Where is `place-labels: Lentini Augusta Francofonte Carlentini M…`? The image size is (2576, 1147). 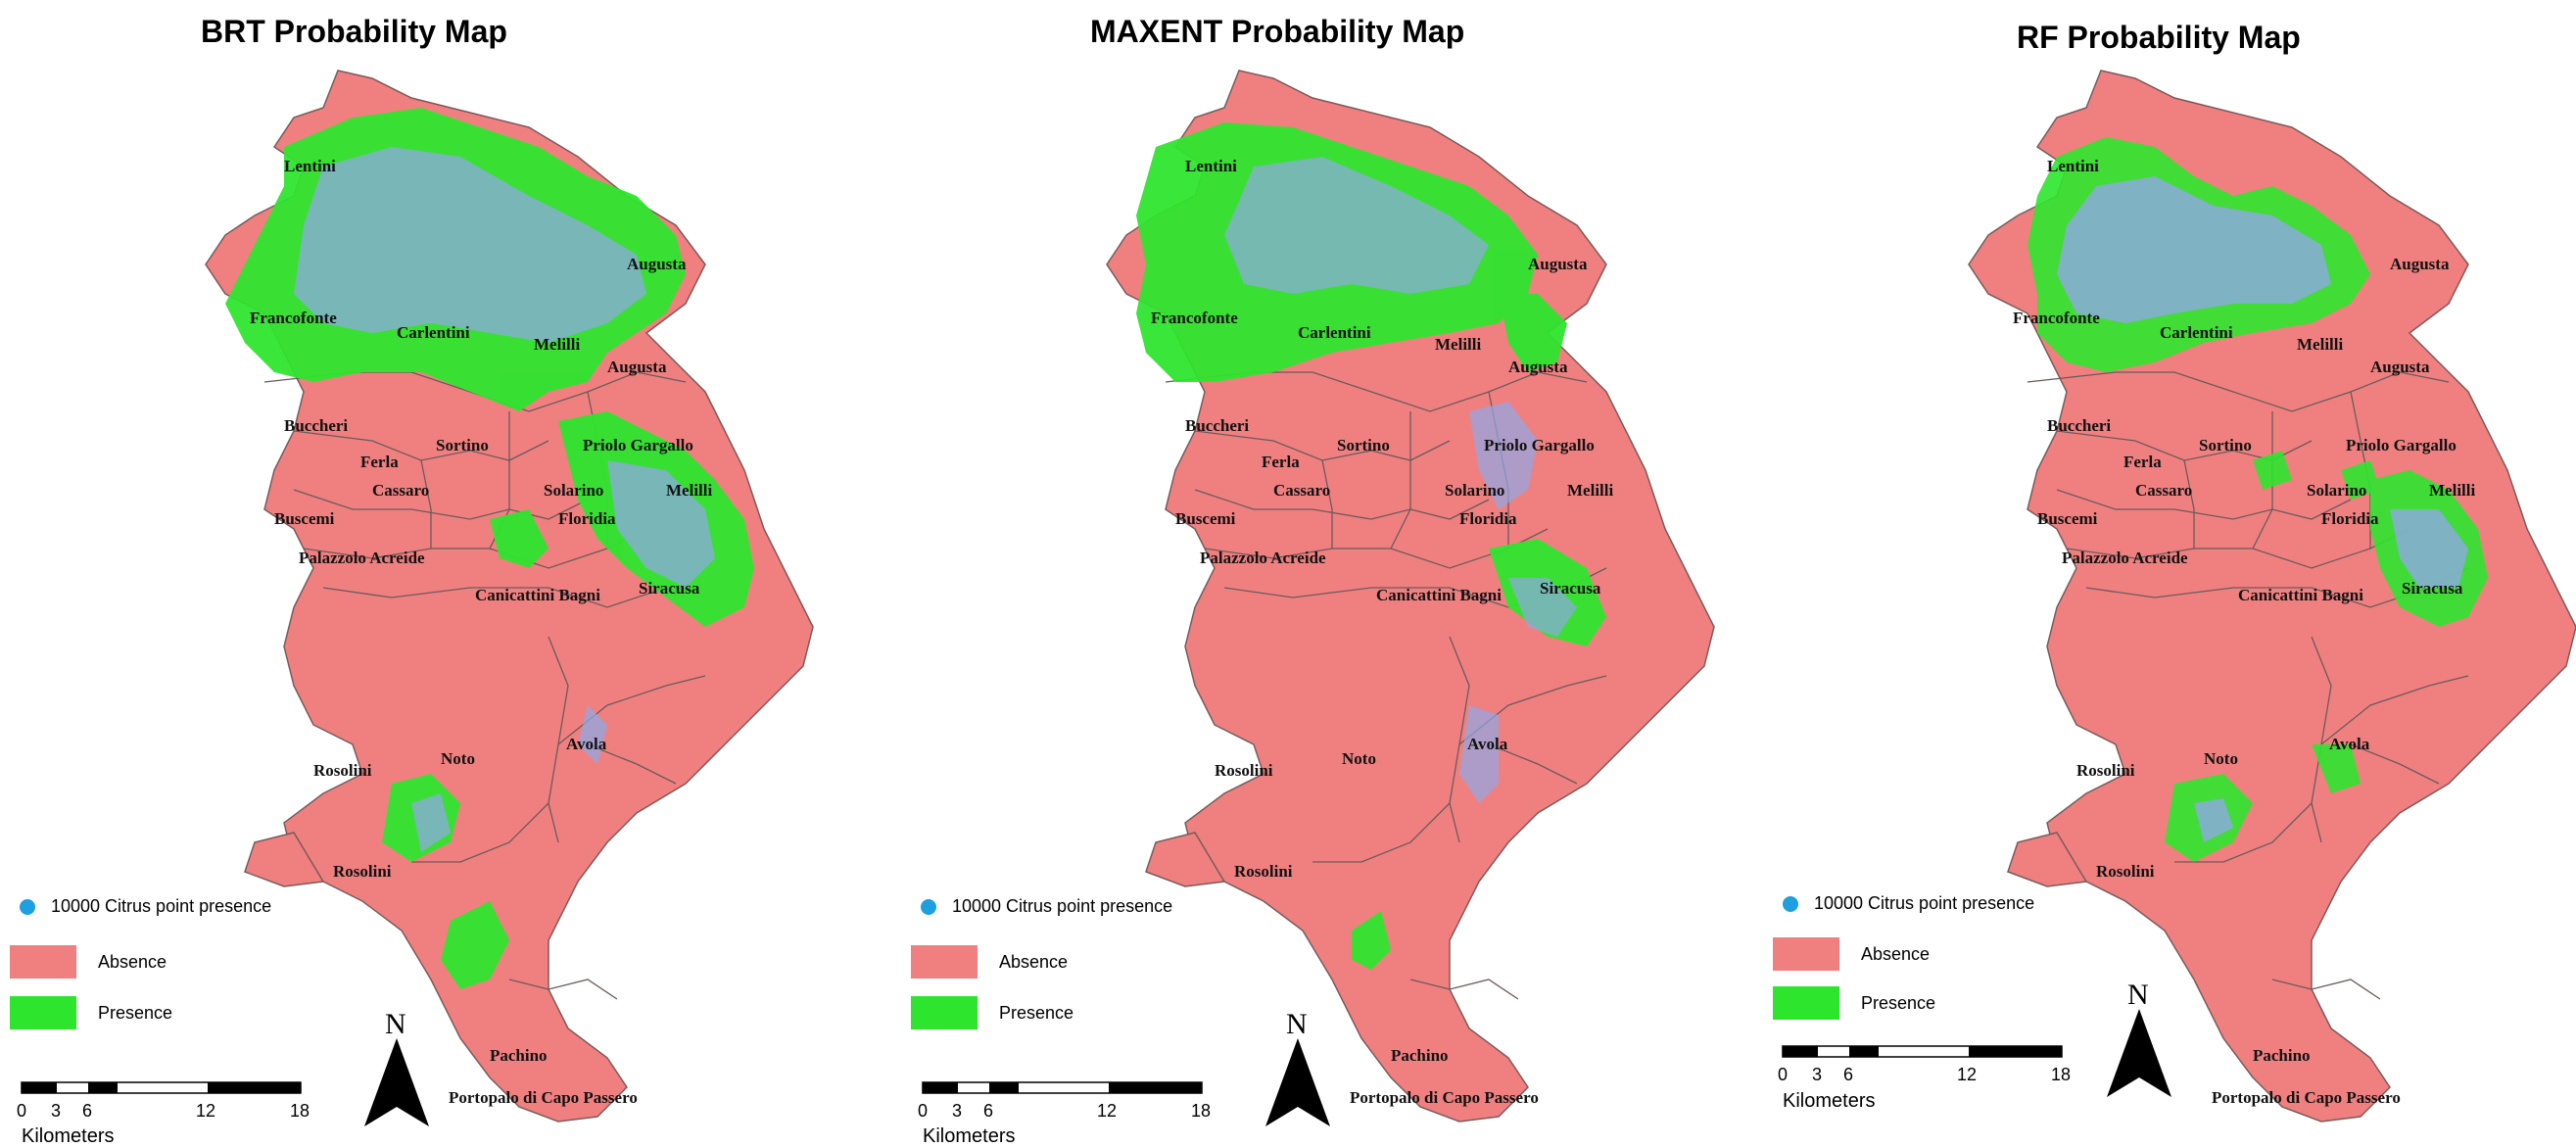
place-labels: Lentini Augusta Francofonte Carlentini M… is located at coordinates (481, 632).